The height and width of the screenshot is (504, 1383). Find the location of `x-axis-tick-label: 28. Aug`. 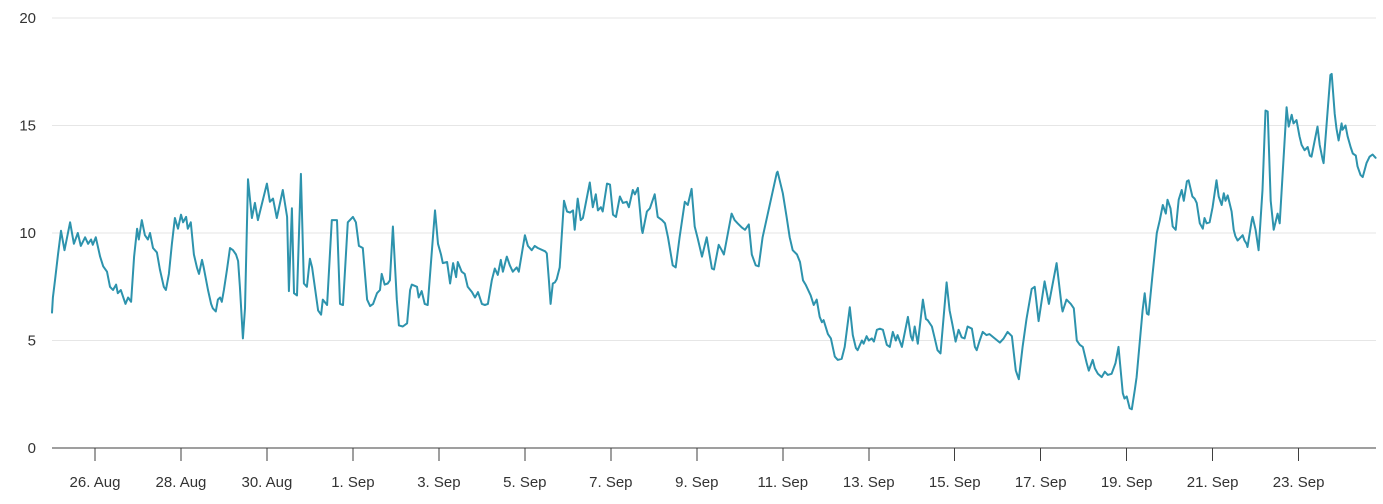

x-axis-tick-label: 28. Aug is located at coordinates (181, 482).